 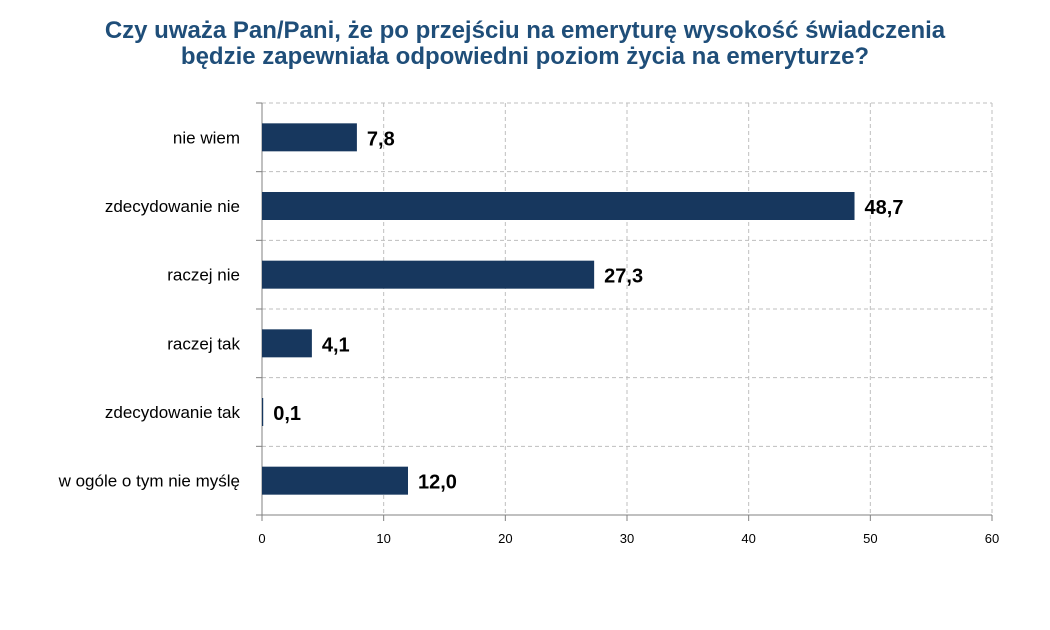 What do you see at coordinates (383, 538) in the screenshot?
I see `x-tick-label: 10` at bounding box center [383, 538].